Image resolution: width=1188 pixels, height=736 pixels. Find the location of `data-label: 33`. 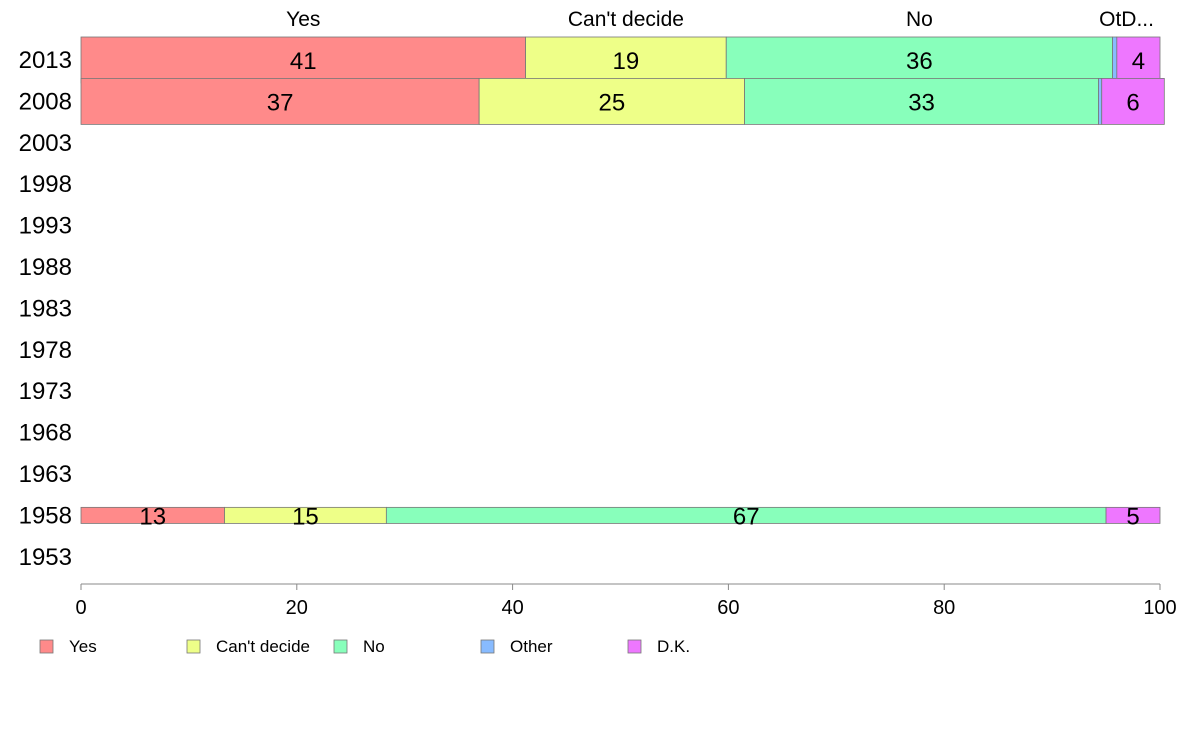

data-label: 33 is located at coordinates (921, 102).